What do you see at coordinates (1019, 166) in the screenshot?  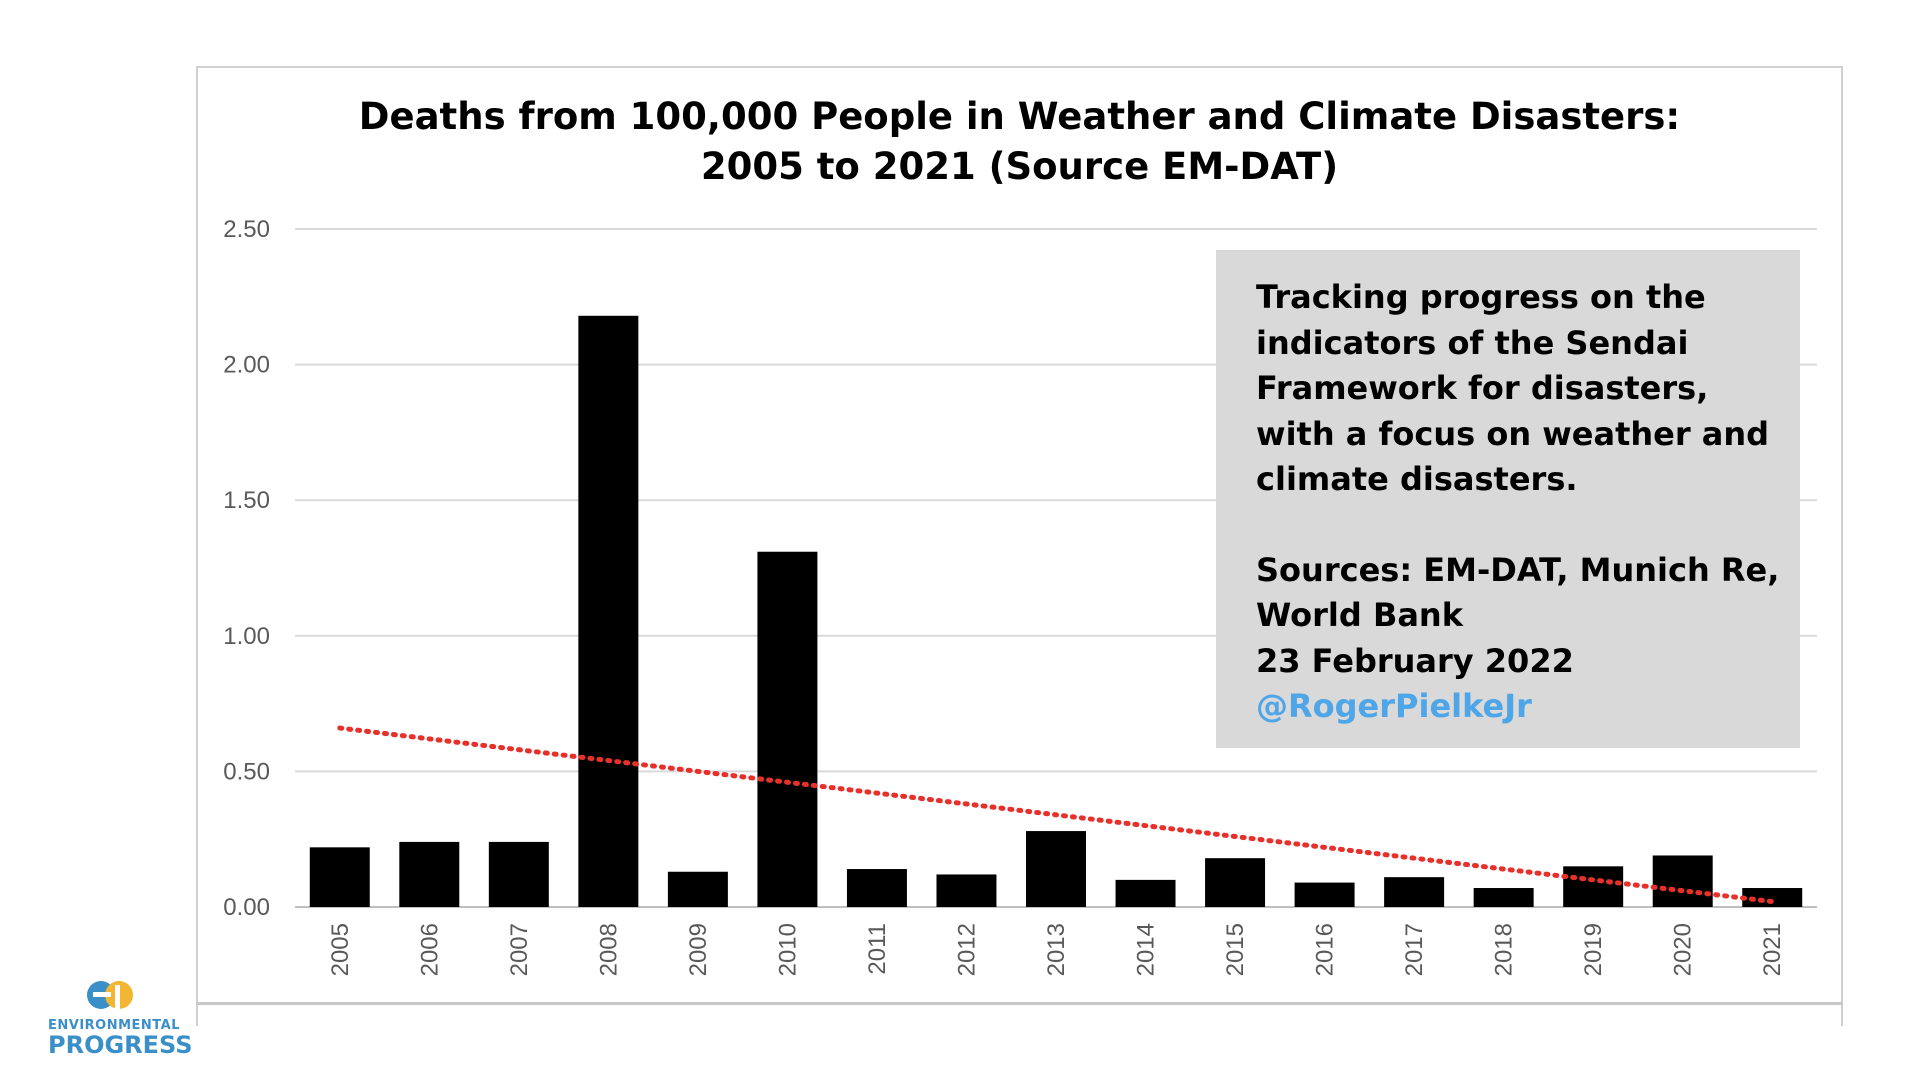 I see `chart-title-line2: 2005 to 2021 (Source EM-DAT)` at bounding box center [1019, 166].